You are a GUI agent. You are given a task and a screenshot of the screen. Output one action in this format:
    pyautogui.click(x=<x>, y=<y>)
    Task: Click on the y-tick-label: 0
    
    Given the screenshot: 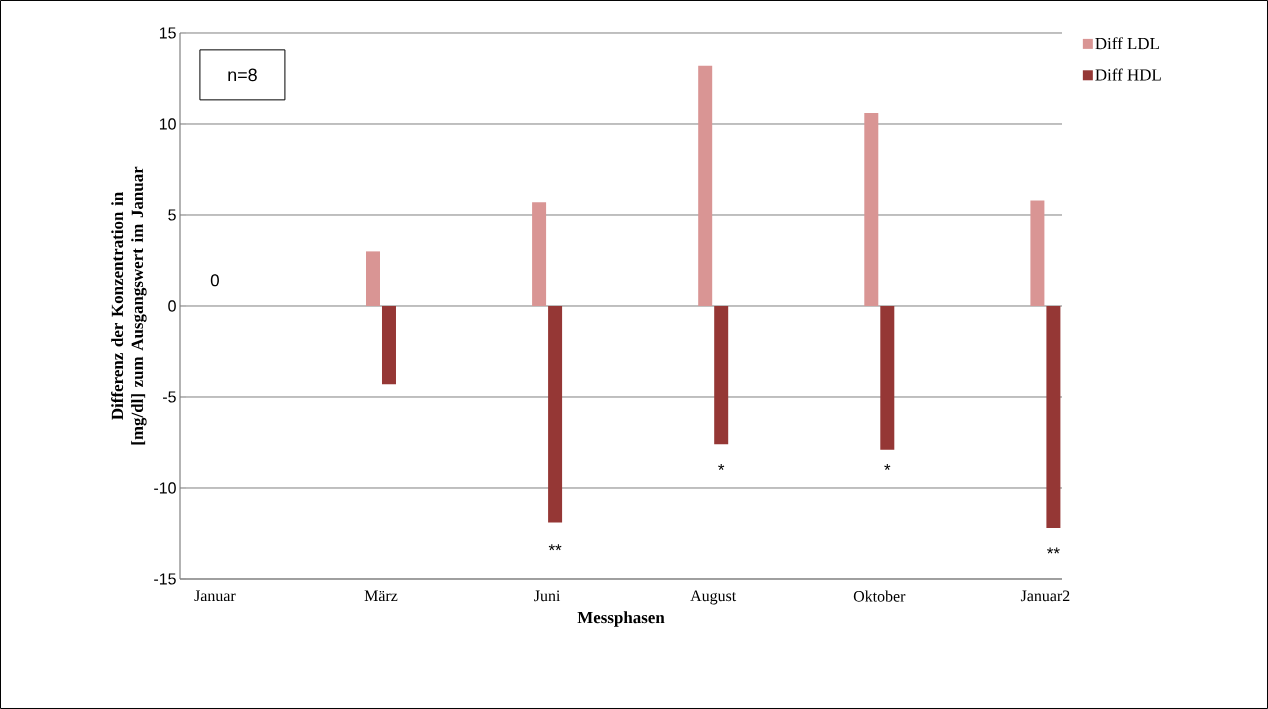 What is the action you would take?
    pyautogui.click(x=172, y=306)
    